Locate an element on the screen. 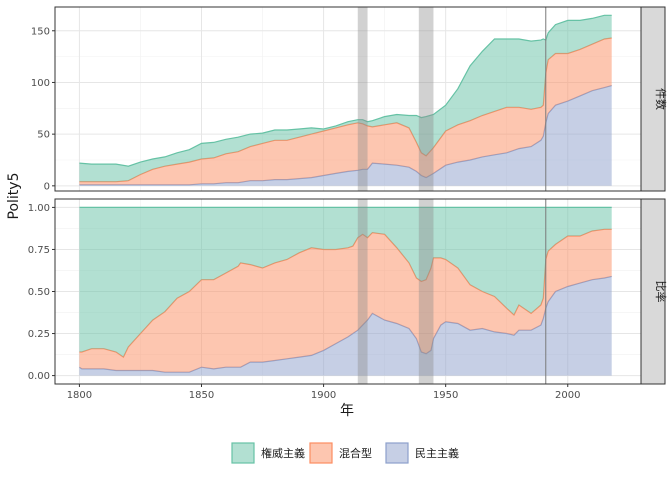 The image size is (672, 480). legend-label-democracy: 民主主義 is located at coordinates (437, 453).